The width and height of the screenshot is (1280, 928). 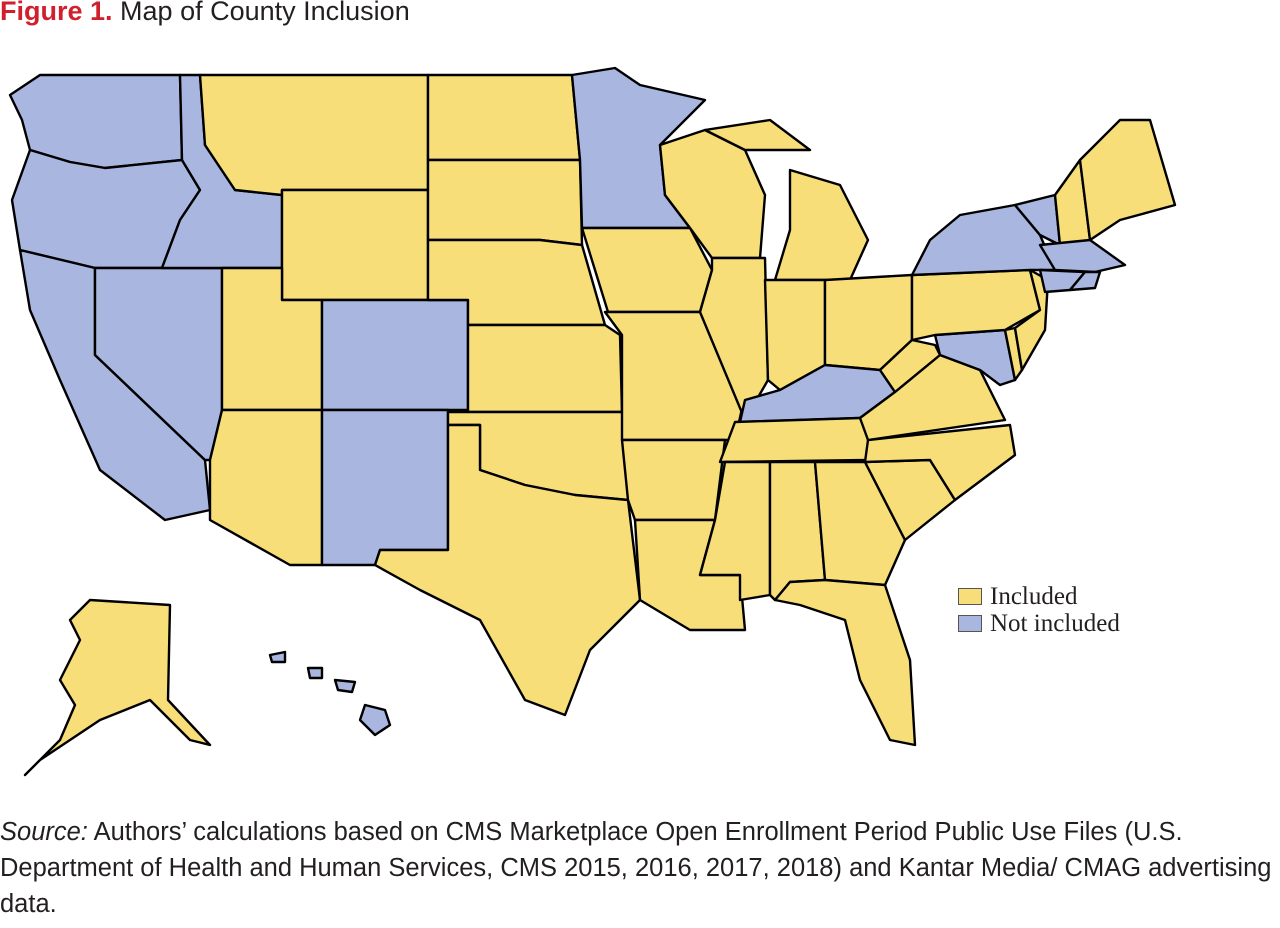 What do you see at coordinates (266, 487) in the screenshot?
I see `state-az` at bounding box center [266, 487].